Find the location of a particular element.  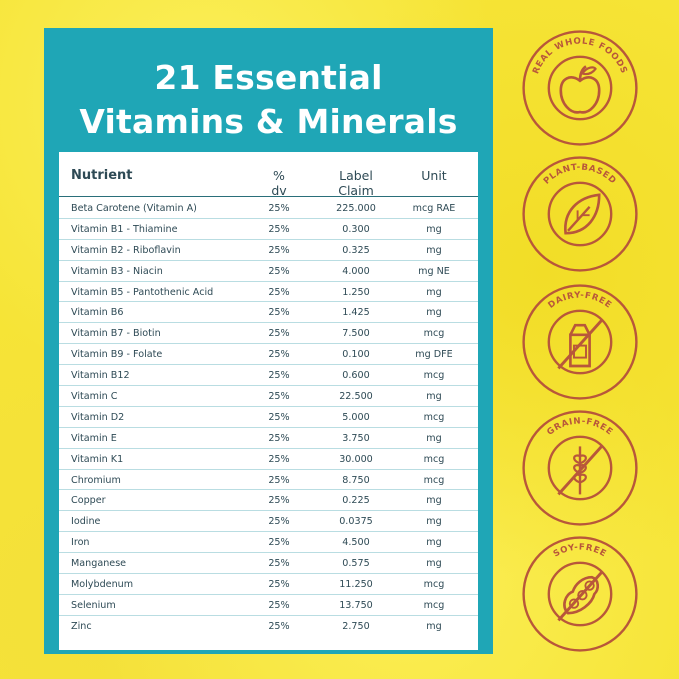

svg-text: GRAIN-FREE is located at coordinates (579, 426).